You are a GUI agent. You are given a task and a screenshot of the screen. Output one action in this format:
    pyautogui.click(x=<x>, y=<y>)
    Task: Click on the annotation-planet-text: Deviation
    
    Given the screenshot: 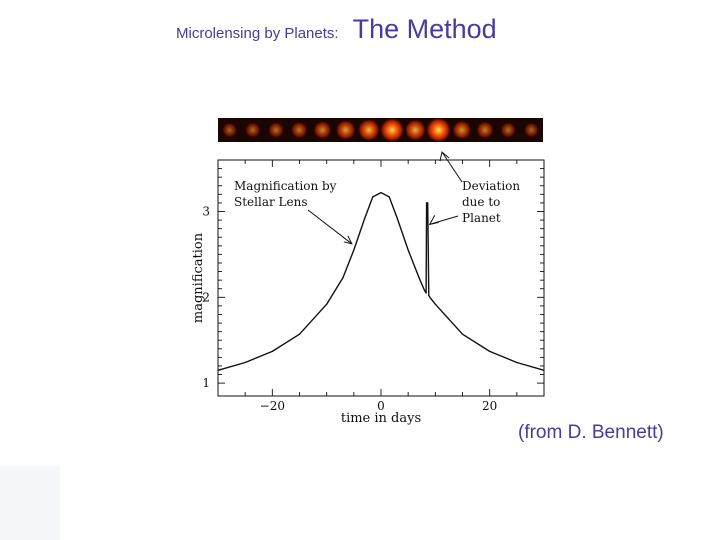 What is the action you would take?
    pyautogui.click(x=491, y=186)
    